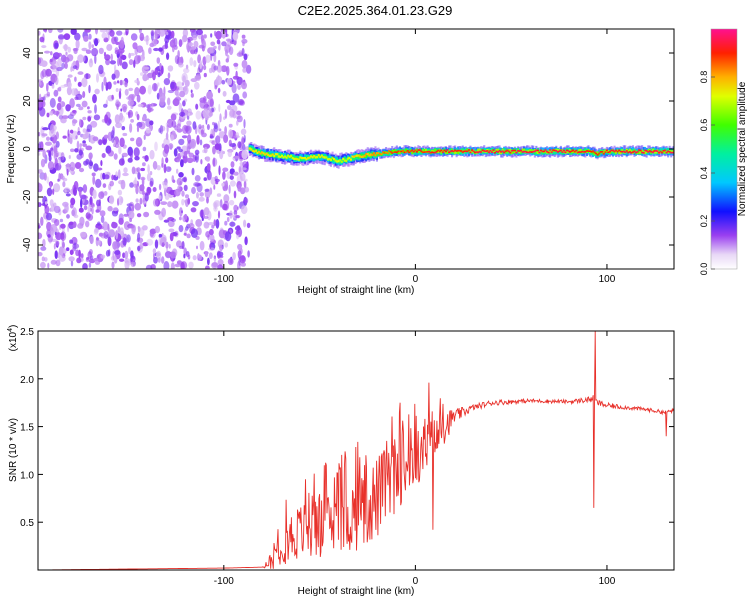 The height and width of the screenshot is (600, 750). What do you see at coordinates (27, 428) in the screenshot?
I see `snr-y-tick-label: 1.5` at bounding box center [27, 428].